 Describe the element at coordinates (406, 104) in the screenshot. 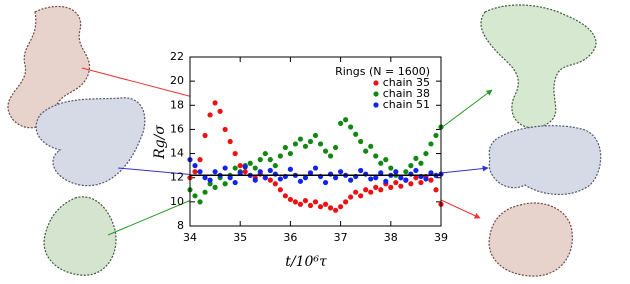

I see `legend-label: chain 51` at that location.